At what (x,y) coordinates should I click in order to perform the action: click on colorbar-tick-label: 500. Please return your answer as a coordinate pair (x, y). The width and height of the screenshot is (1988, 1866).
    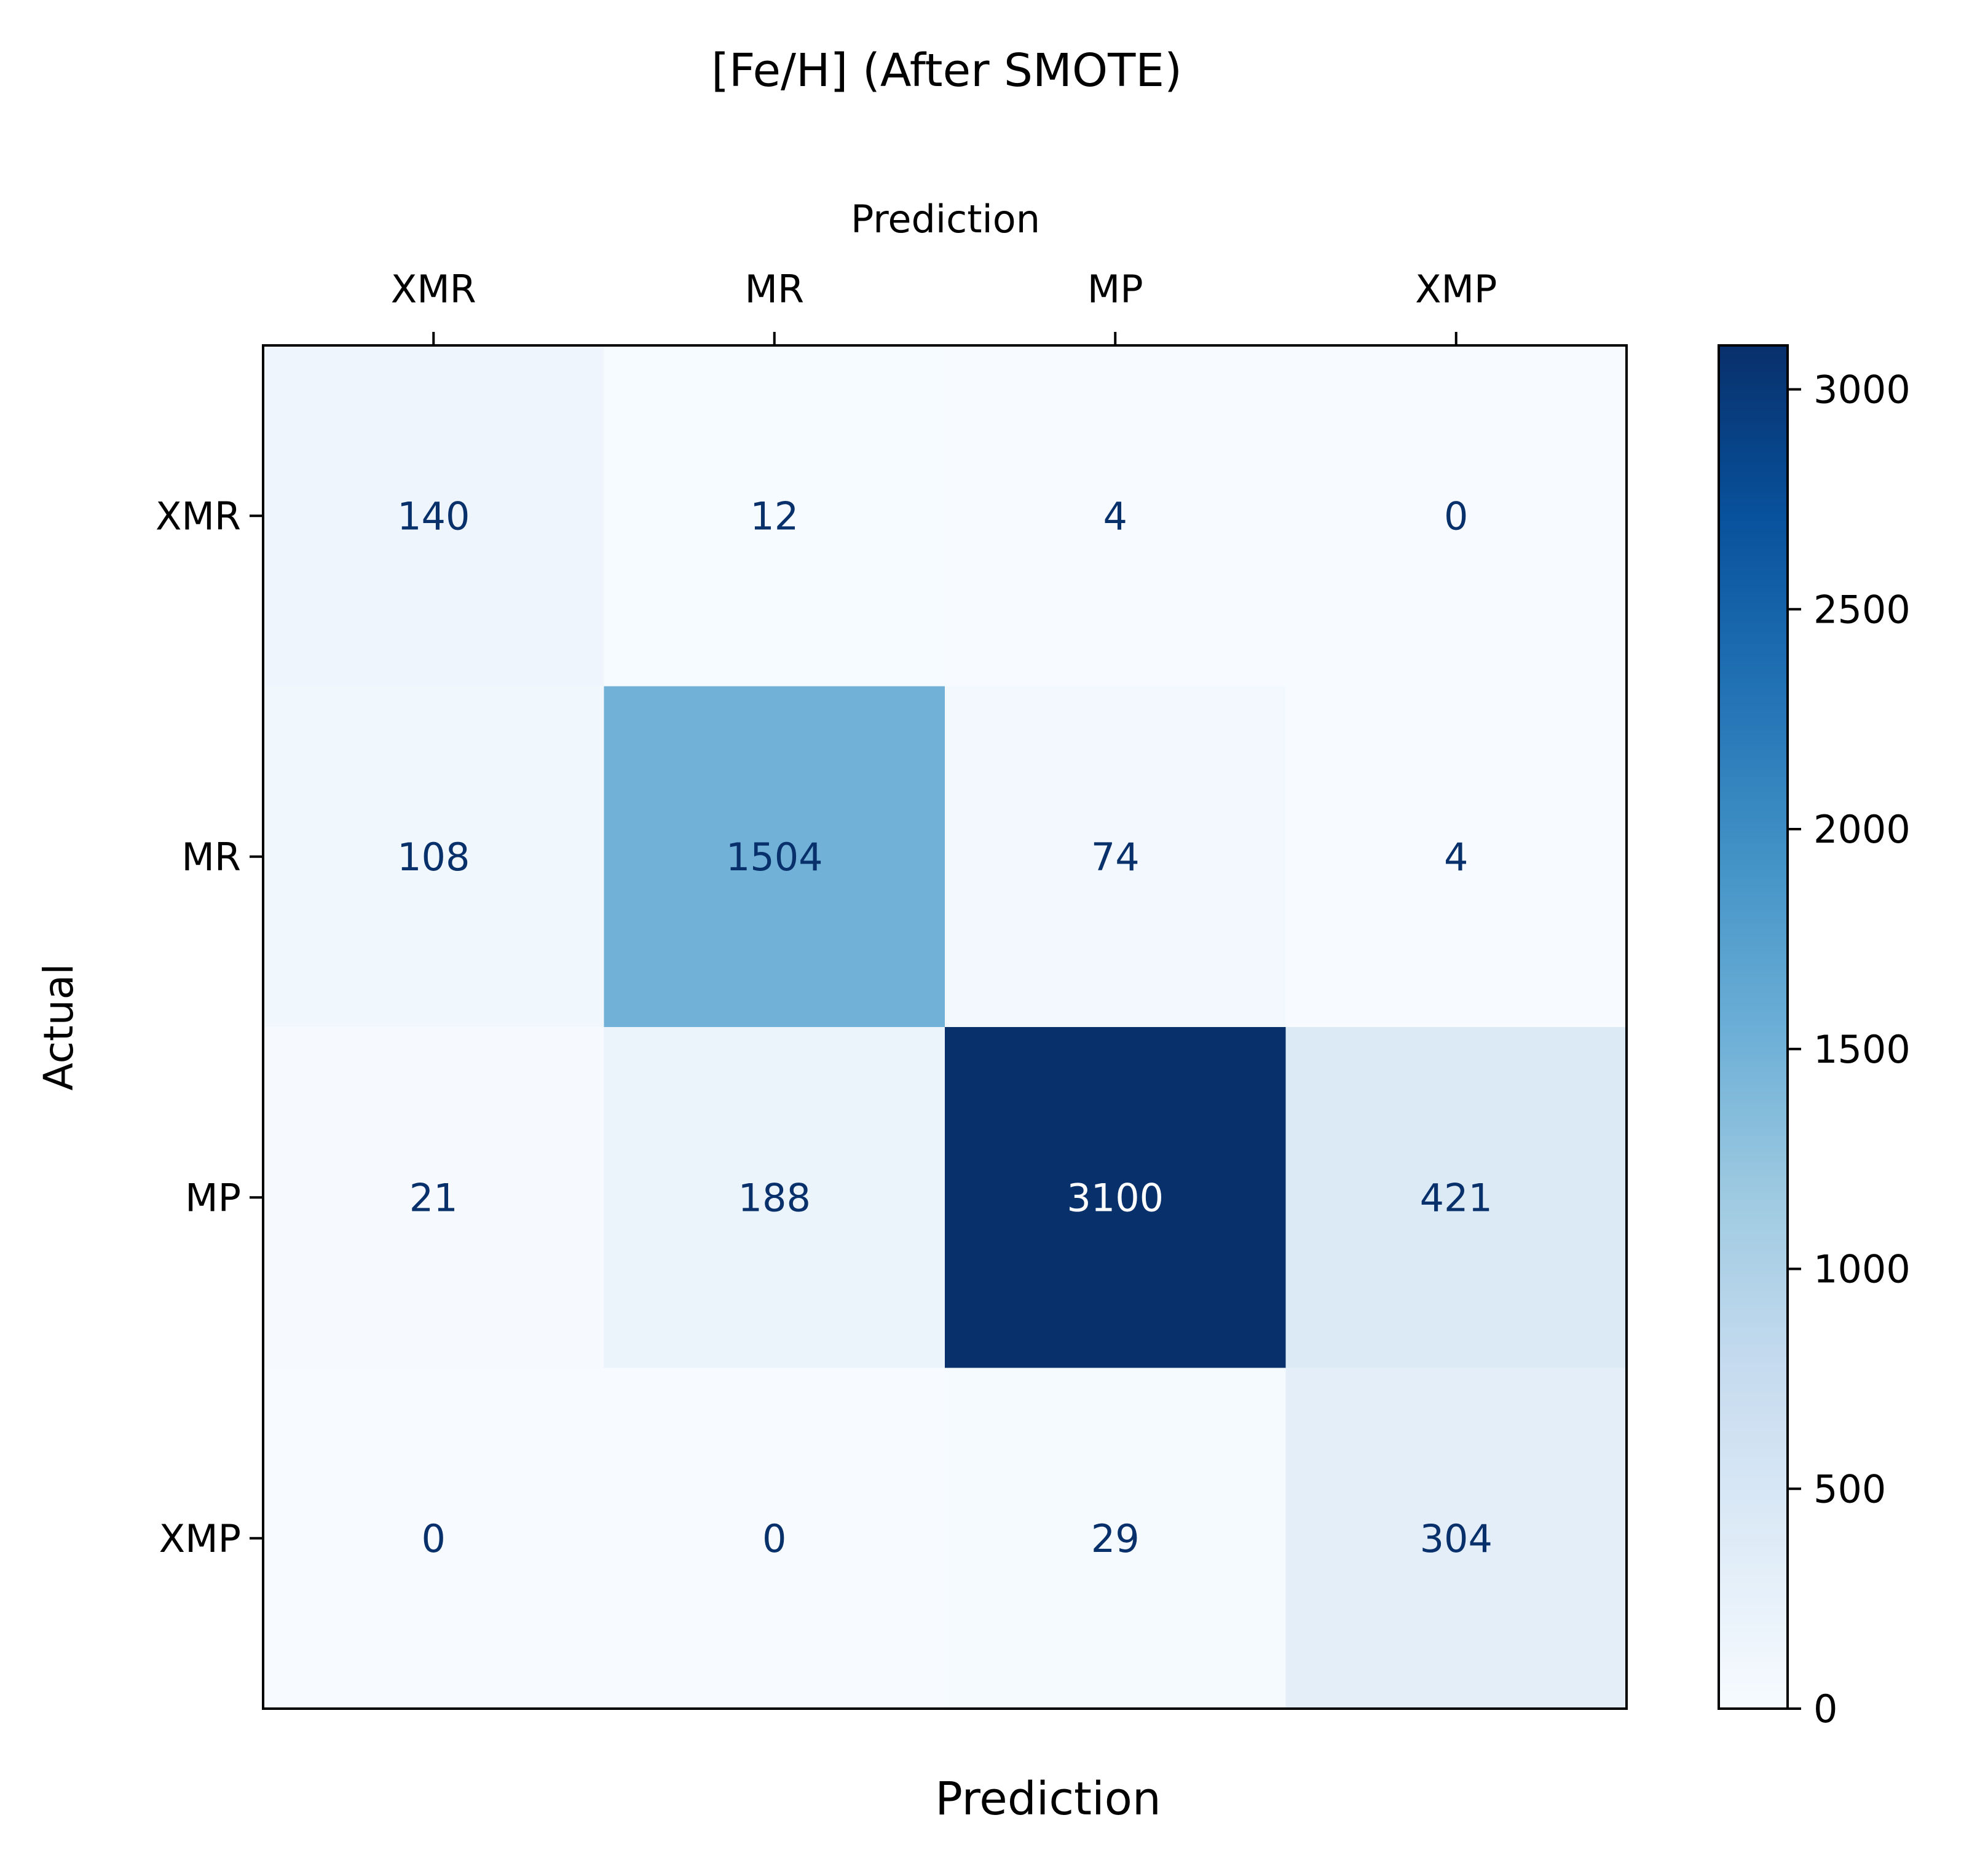
    Looking at the image, I should click on (1849, 1488).